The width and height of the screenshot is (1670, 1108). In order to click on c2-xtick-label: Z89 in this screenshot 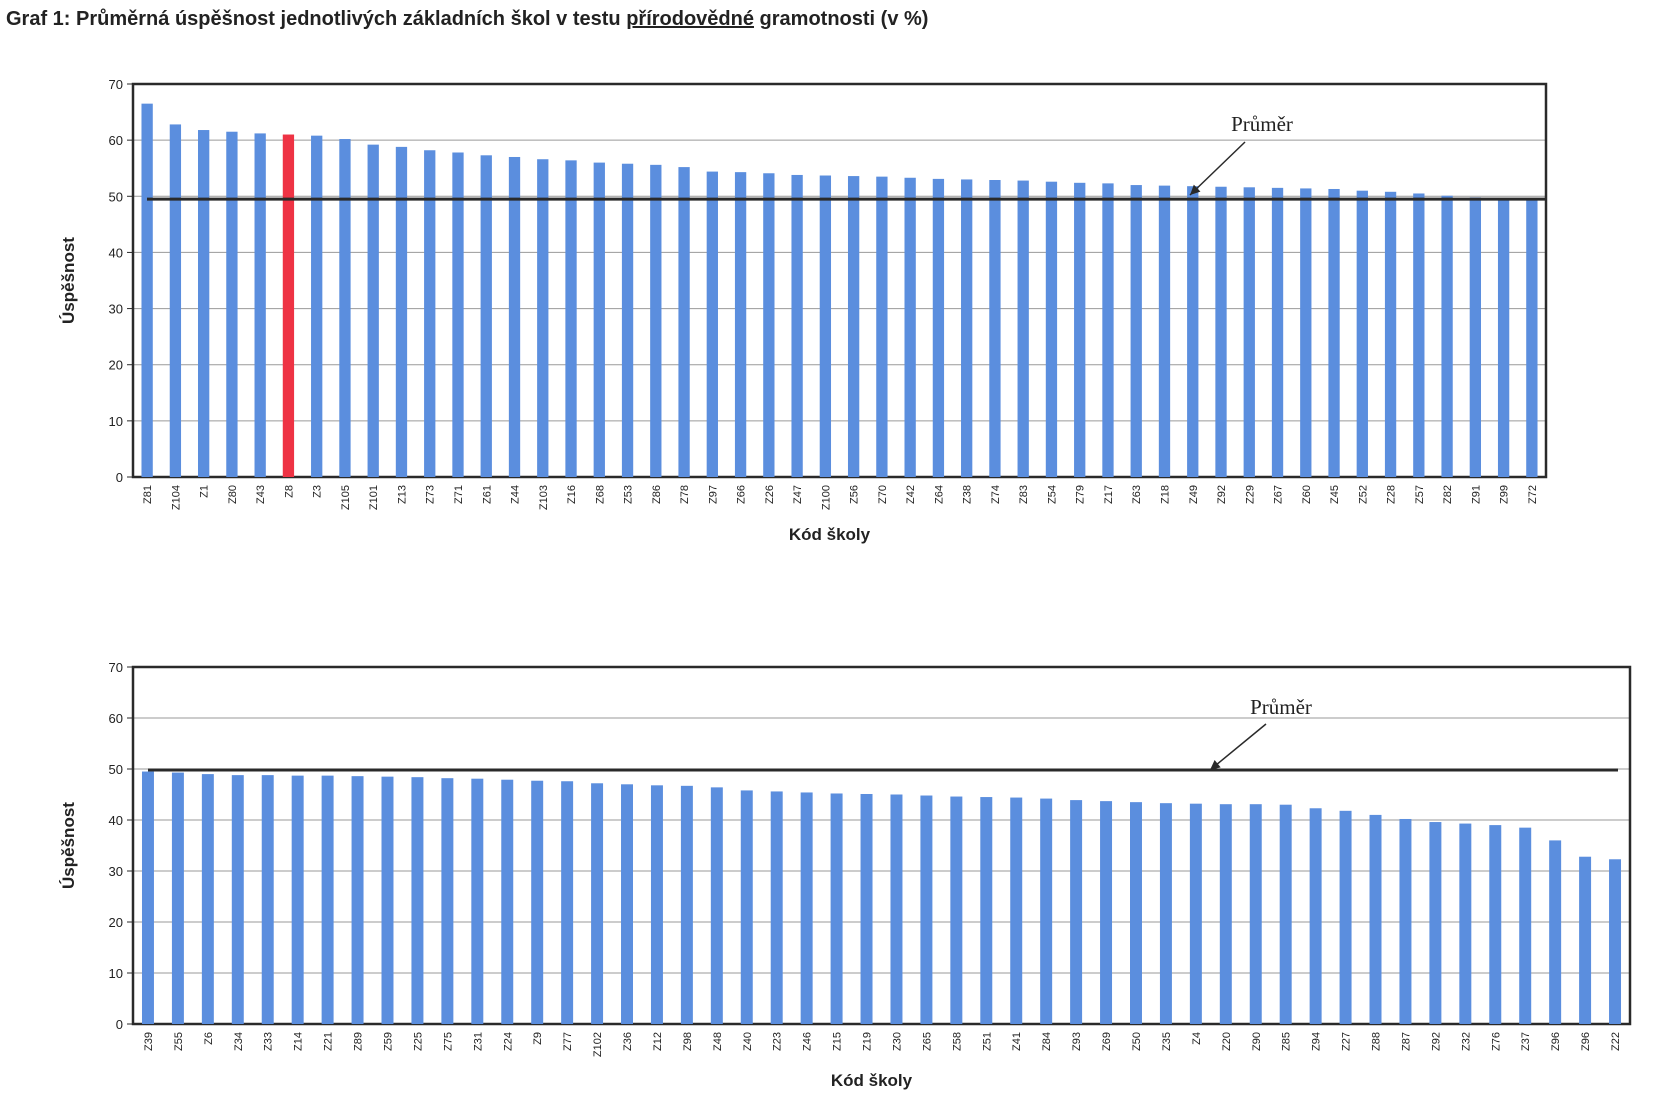, I will do `click(359, 1041)`.